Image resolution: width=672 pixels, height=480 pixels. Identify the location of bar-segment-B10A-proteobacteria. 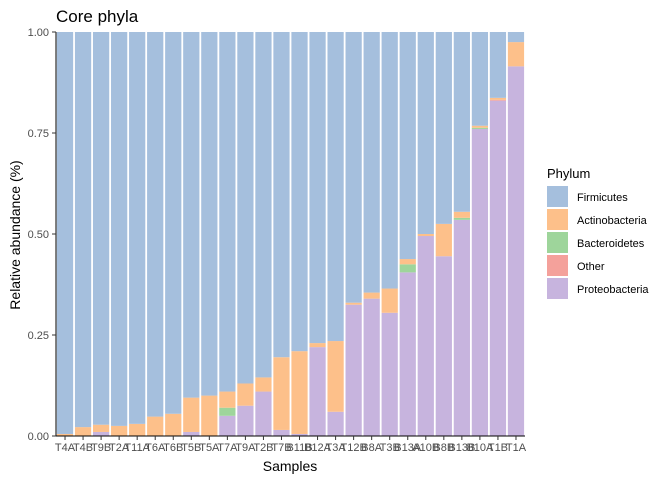
(480, 282).